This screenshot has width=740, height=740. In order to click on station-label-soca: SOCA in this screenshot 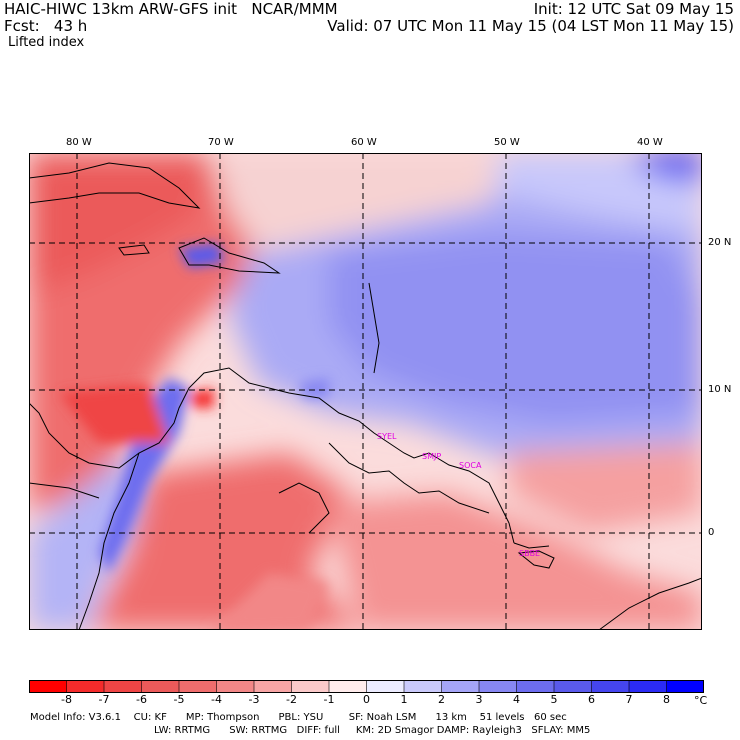, I will do `click(470, 465)`.